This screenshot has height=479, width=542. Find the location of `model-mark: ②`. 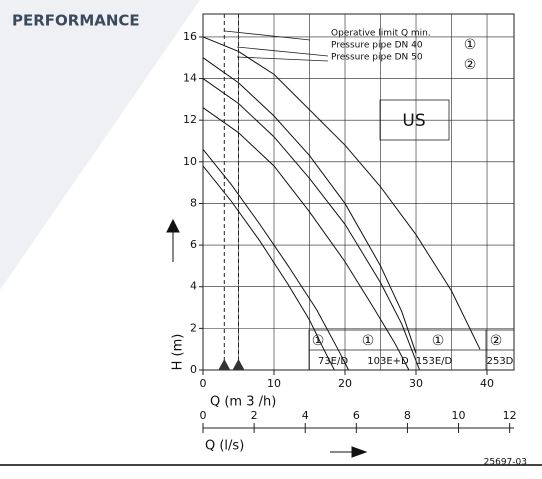

model-mark: ② is located at coordinates (496, 341).